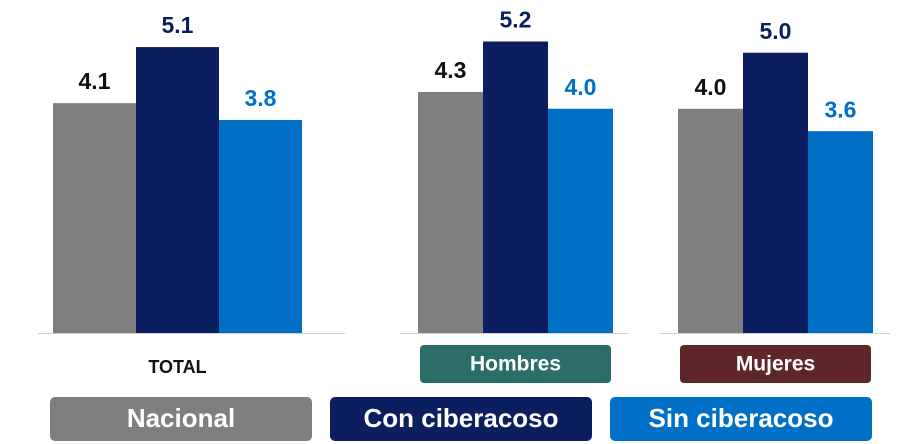 The height and width of the screenshot is (444, 900). I want to click on x-tick-label: Hombres, so click(515, 364).